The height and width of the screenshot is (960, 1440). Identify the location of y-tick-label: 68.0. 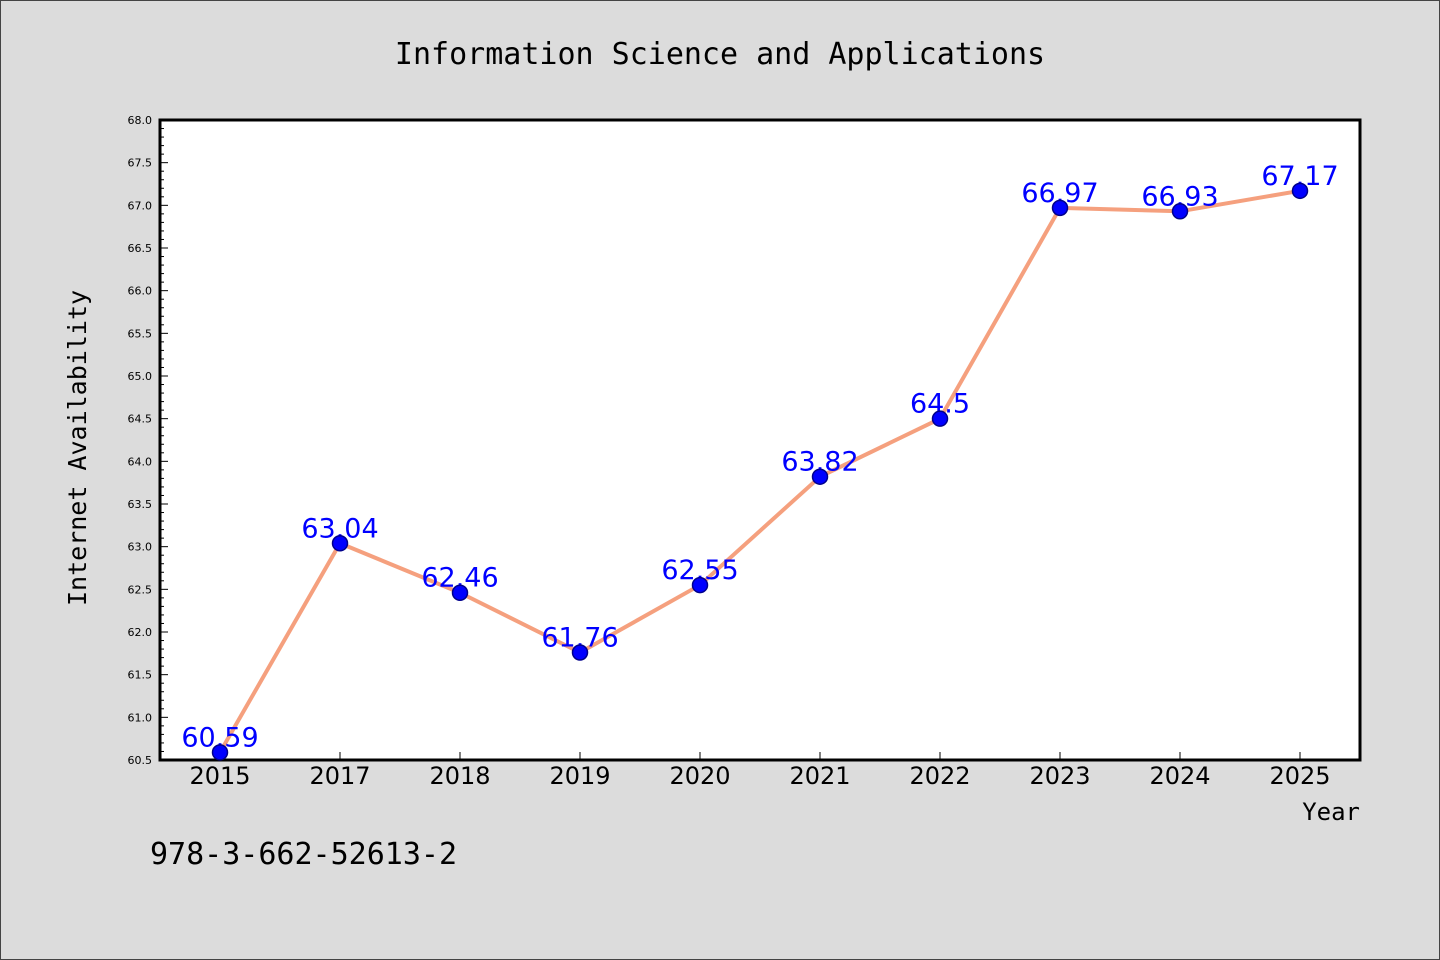
(140, 120).